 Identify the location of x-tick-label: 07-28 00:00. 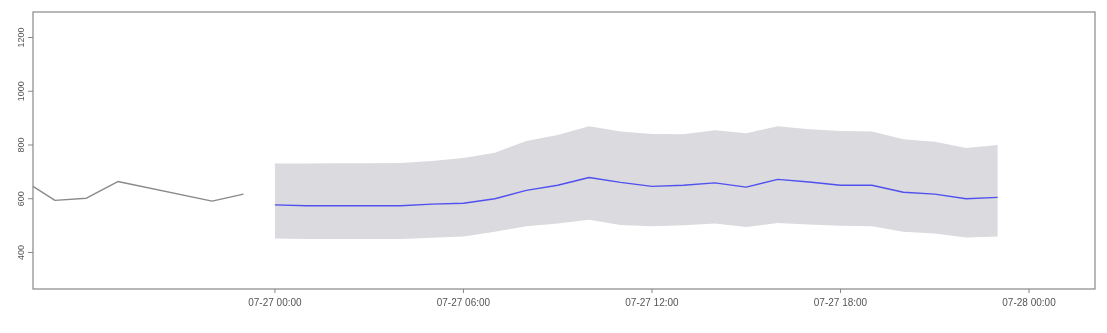
(1029, 302).